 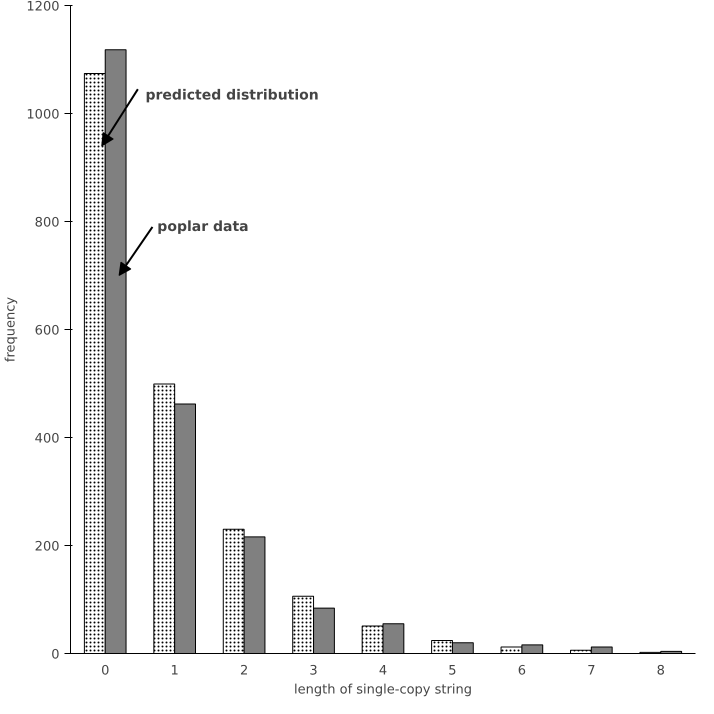 What do you see at coordinates (383, 671) in the screenshot?
I see `x-tick-label: 4` at bounding box center [383, 671].